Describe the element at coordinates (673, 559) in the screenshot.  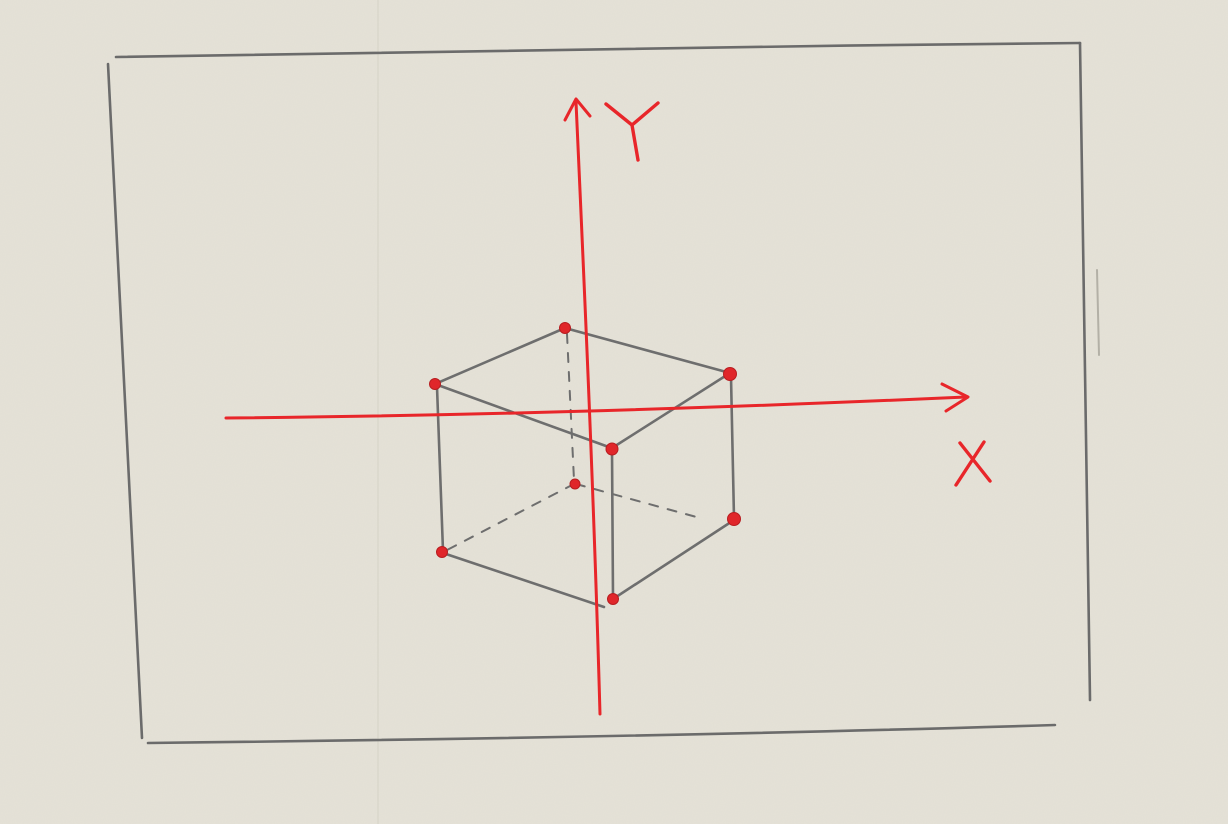
I see `cube-edge-bottom-right` at that location.